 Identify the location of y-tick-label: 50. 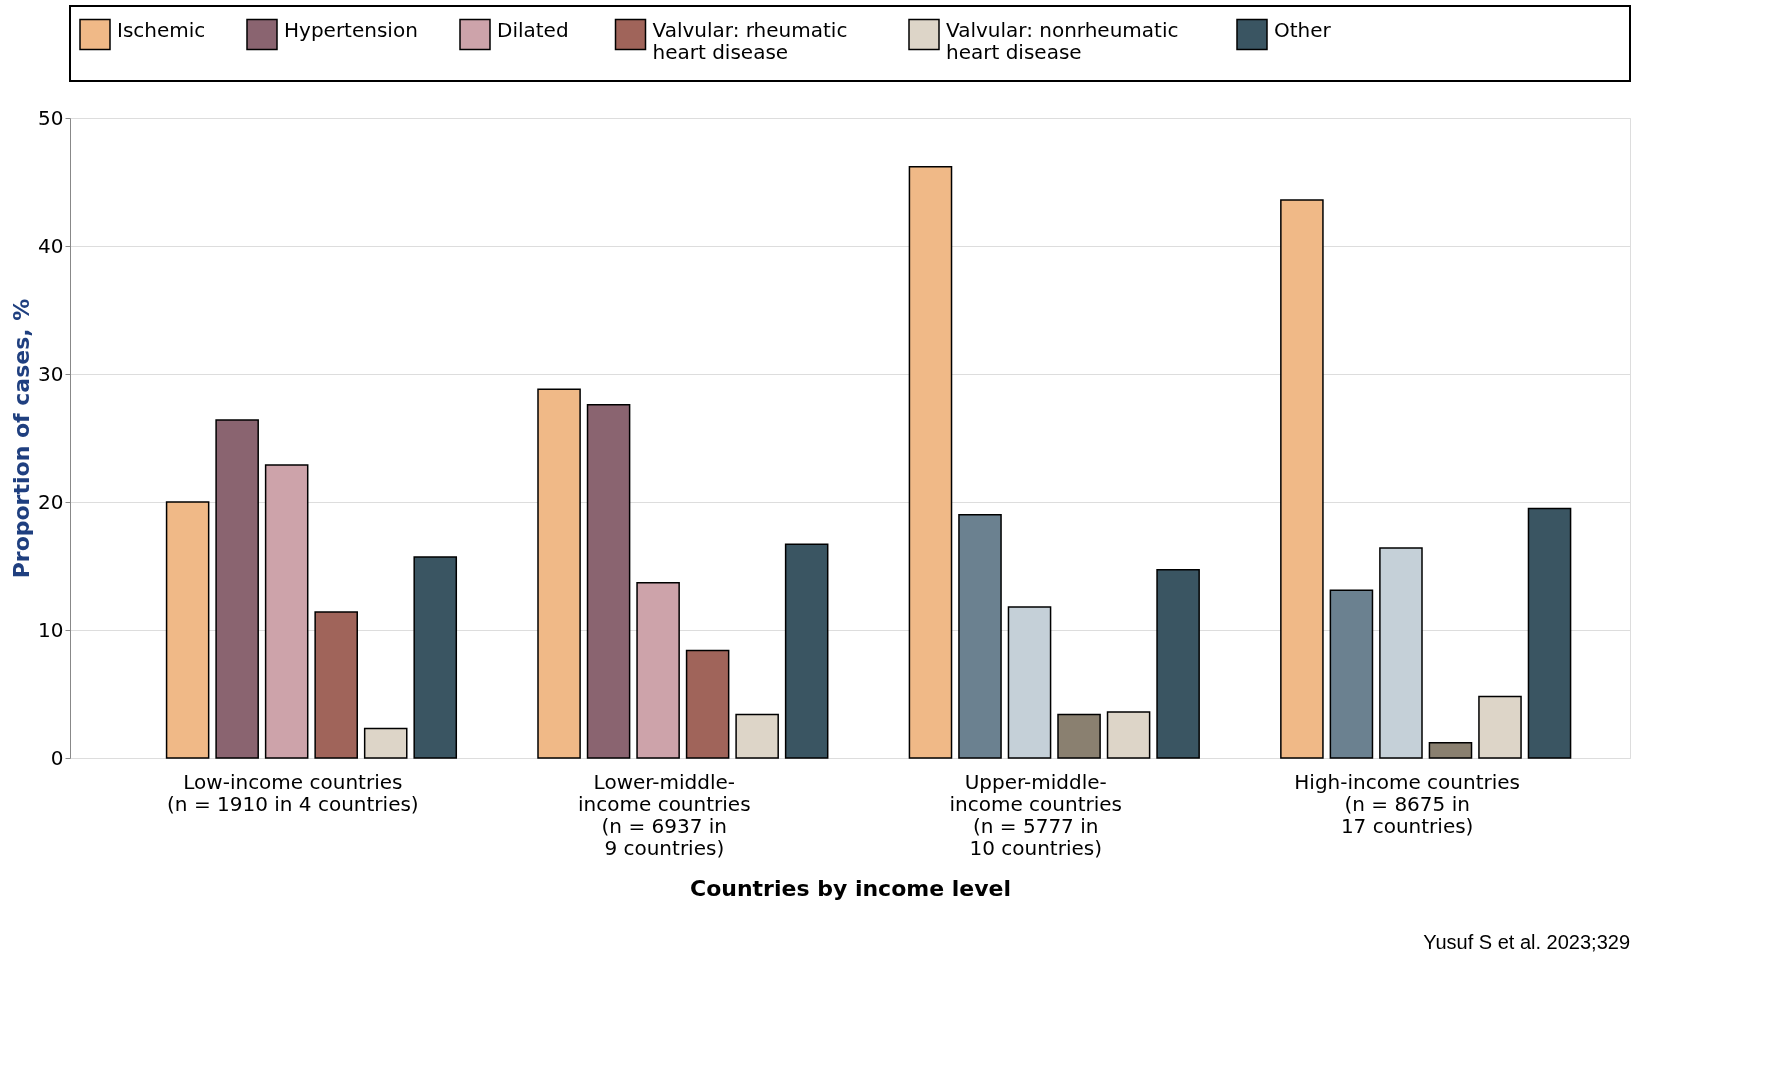
(51, 117).